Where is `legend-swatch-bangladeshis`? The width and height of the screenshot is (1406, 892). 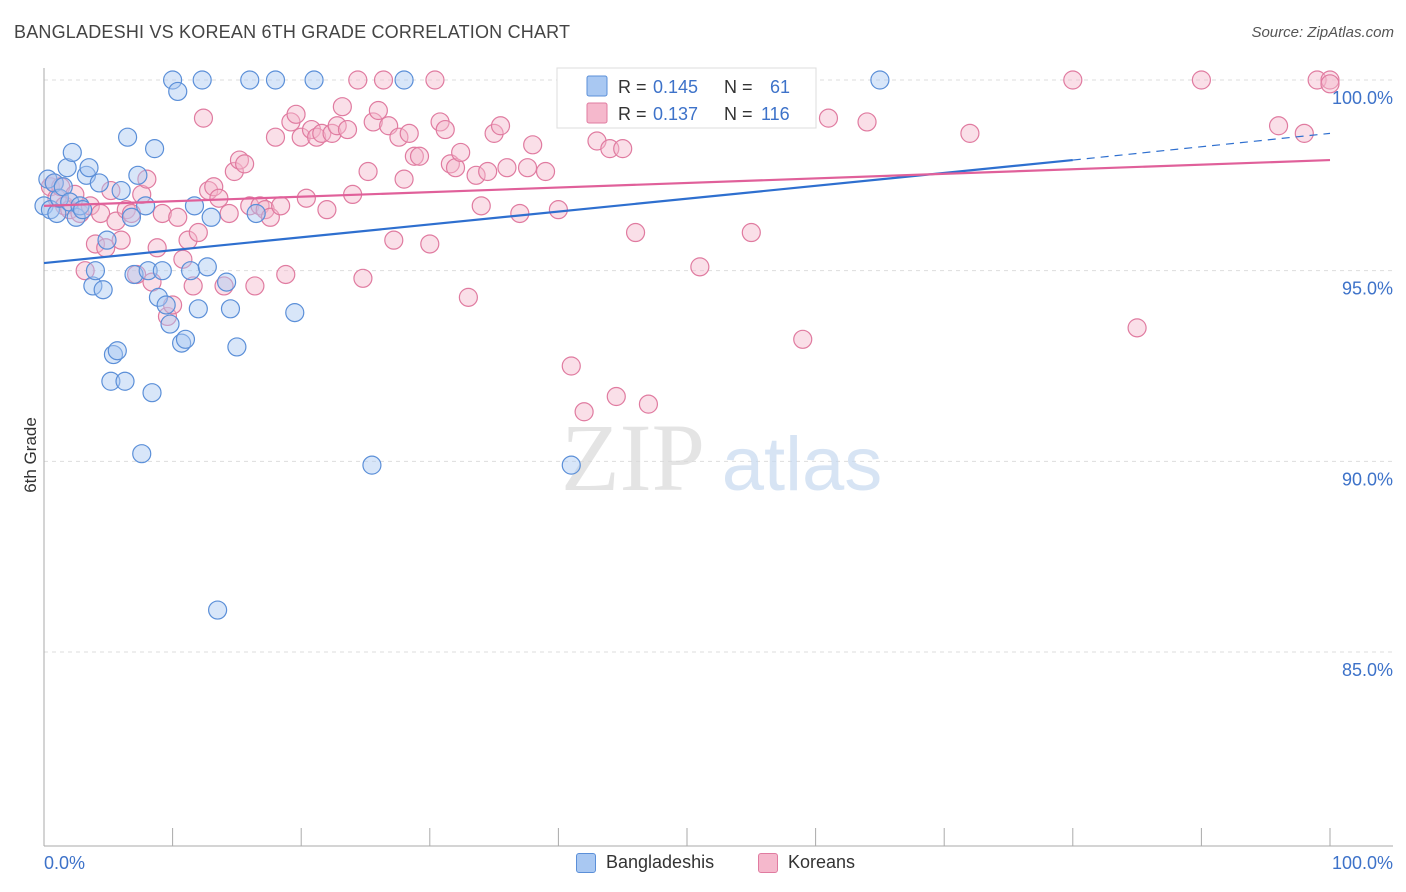
legend-swatch-bangladeshis is located at coordinates (597, 86).